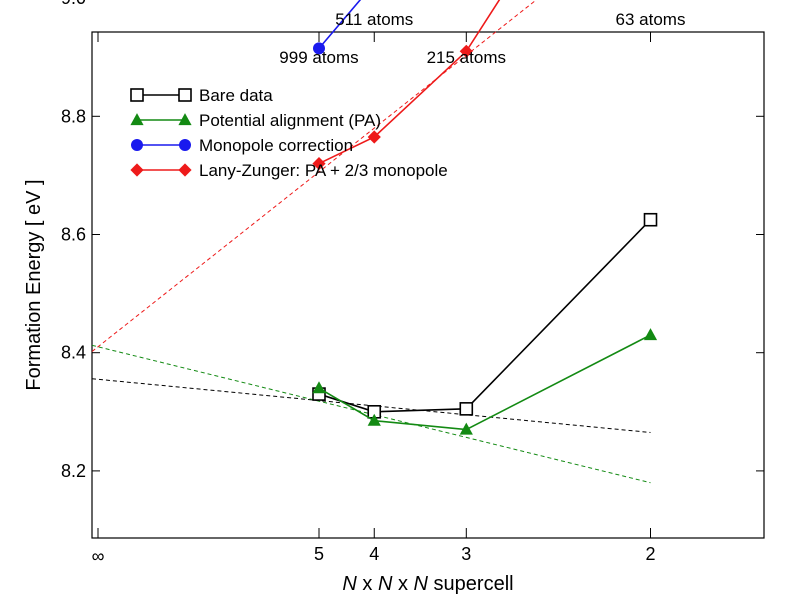  I want to click on series-monopole-correction, so click(337, 27).